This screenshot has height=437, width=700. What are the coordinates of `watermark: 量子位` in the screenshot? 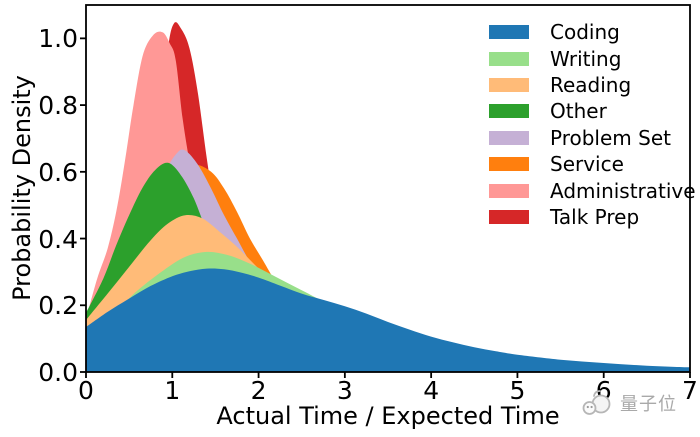 It's located at (628, 403).